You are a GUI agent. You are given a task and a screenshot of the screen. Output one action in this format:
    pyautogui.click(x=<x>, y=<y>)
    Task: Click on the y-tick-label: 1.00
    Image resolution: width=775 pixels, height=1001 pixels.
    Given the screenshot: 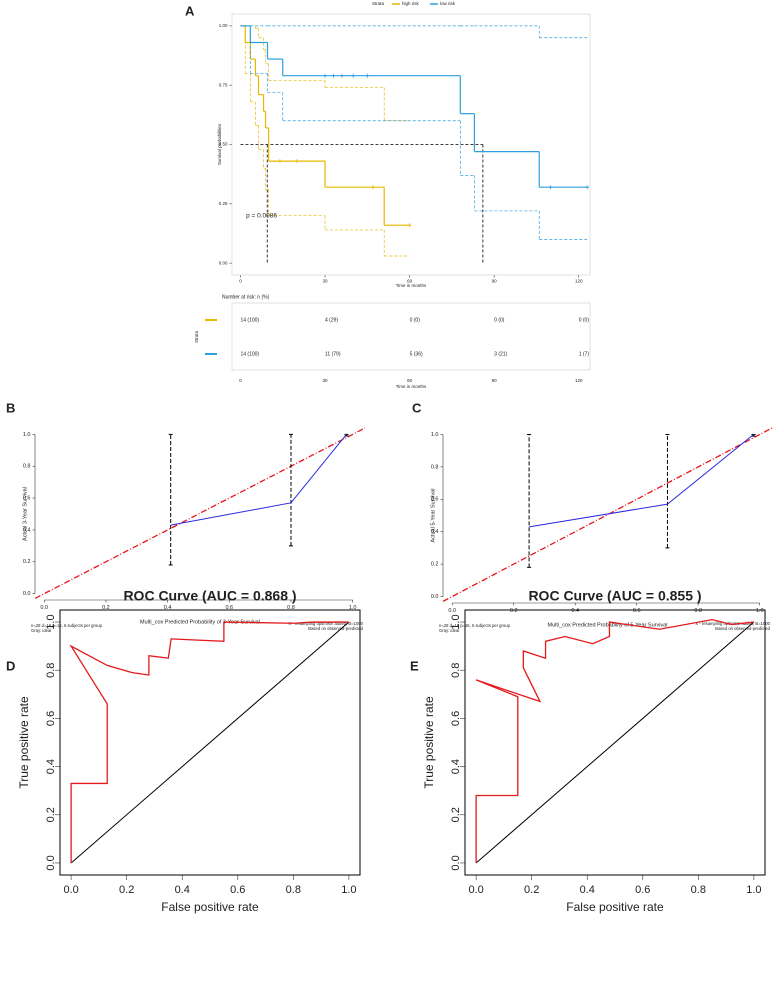 What is the action you would take?
    pyautogui.click(x=223, y=25)
    